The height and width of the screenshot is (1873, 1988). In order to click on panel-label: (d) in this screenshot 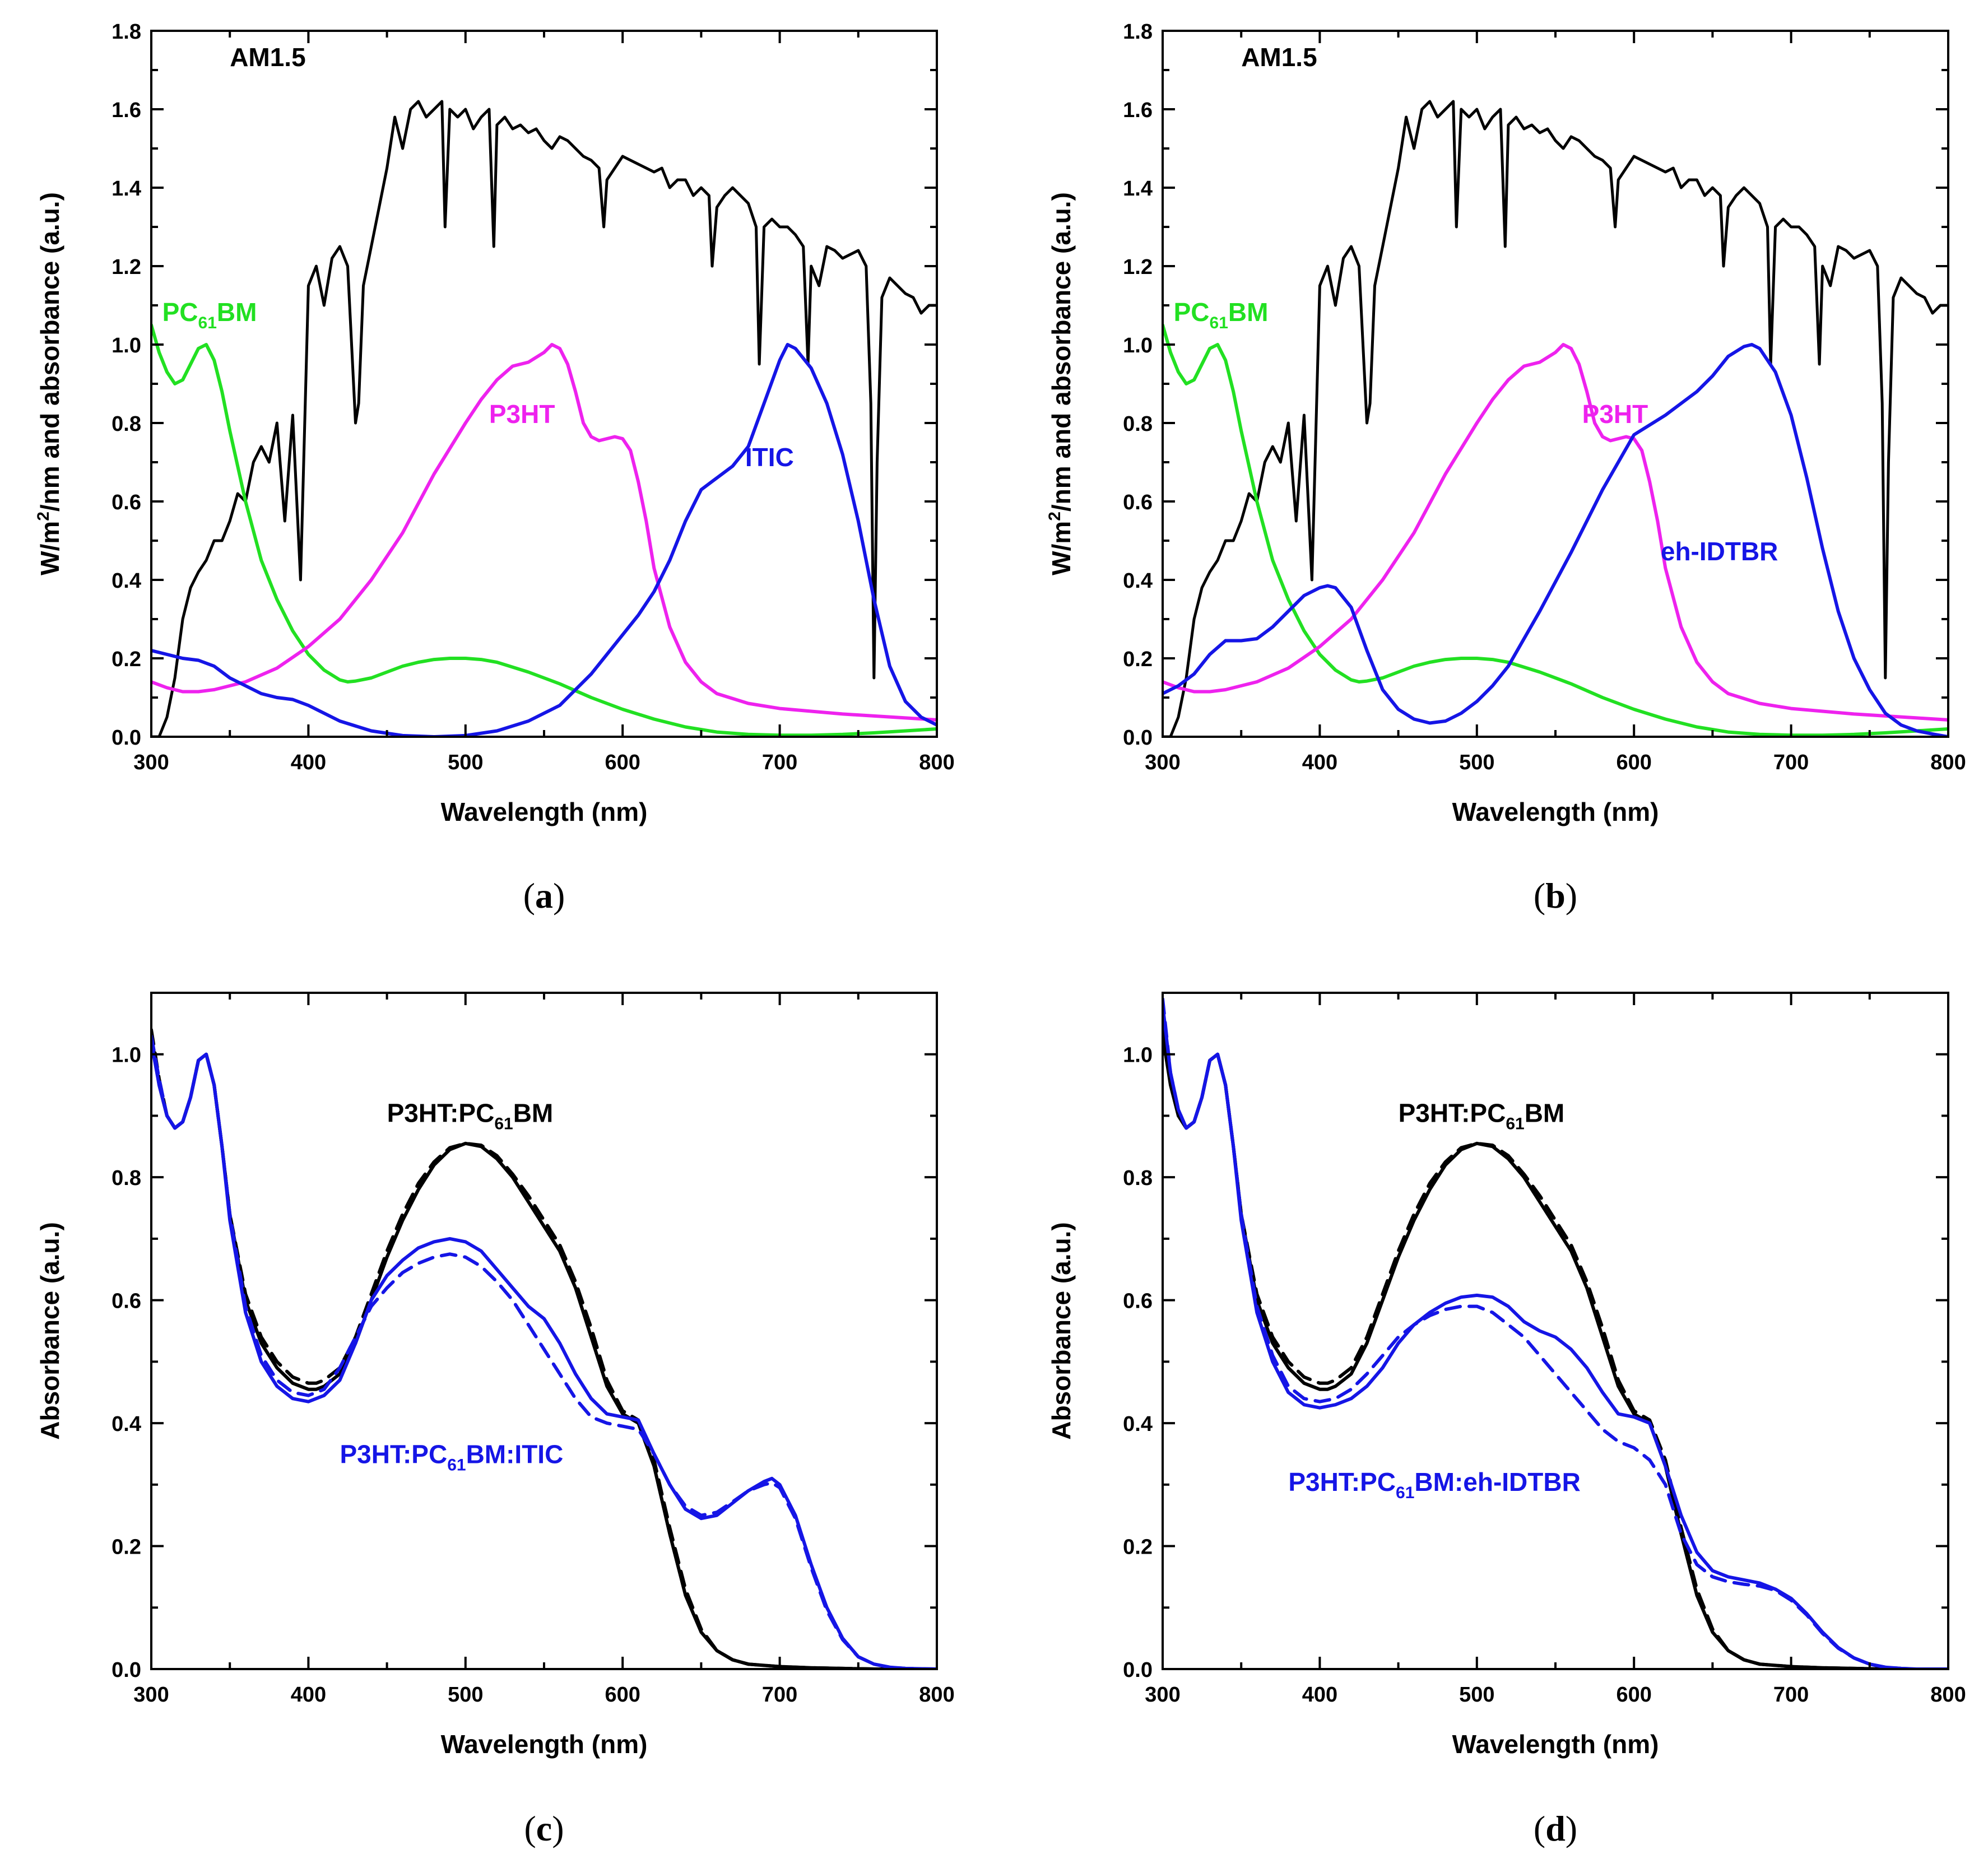, I will do `click(1555, 1829)`.